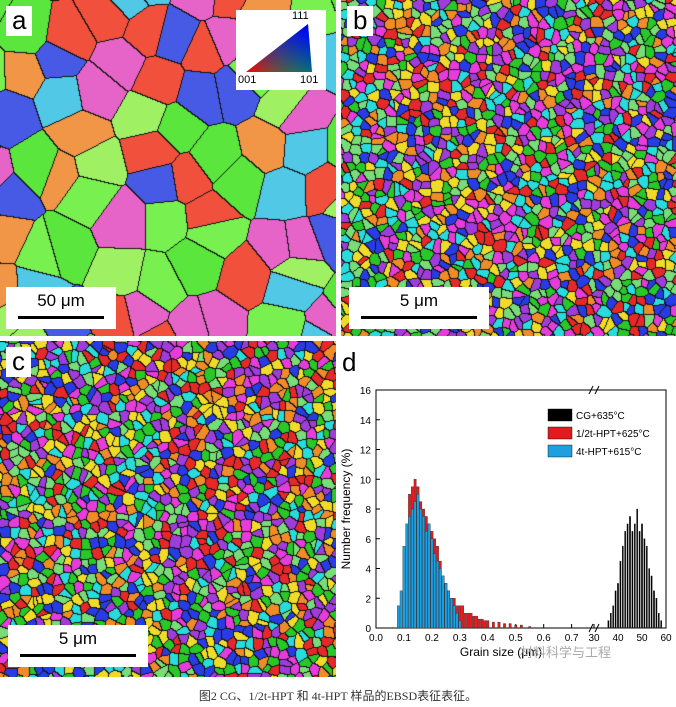 This screenshot has height=707, width=676. What do you see at coordinates (594, 638) in the screenshot?
I see `x-tick-label: 30` at bounding box center [594, 638].